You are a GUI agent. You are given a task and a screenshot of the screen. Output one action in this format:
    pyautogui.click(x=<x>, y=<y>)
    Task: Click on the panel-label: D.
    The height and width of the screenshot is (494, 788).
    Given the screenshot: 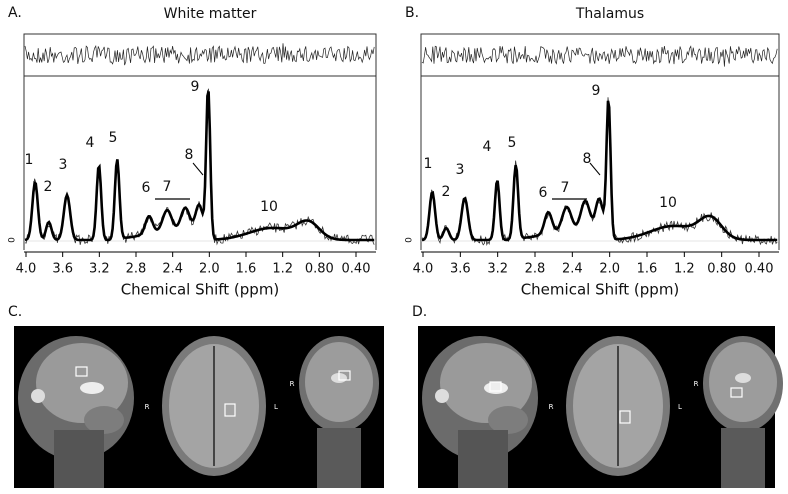 What is the action you would take?
    pyautogui.click(x=419, y=312)
    